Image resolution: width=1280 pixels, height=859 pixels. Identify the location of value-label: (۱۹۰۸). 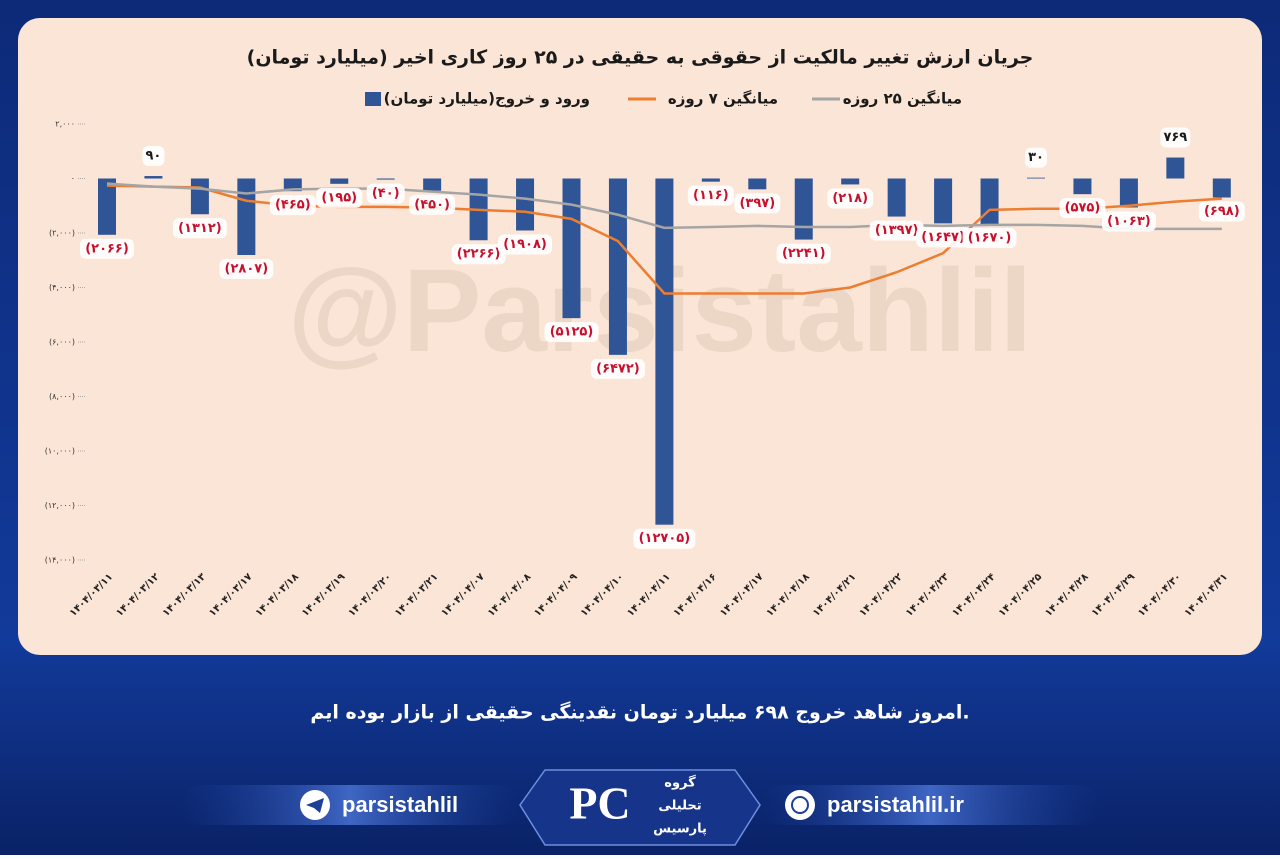
(525, 244).